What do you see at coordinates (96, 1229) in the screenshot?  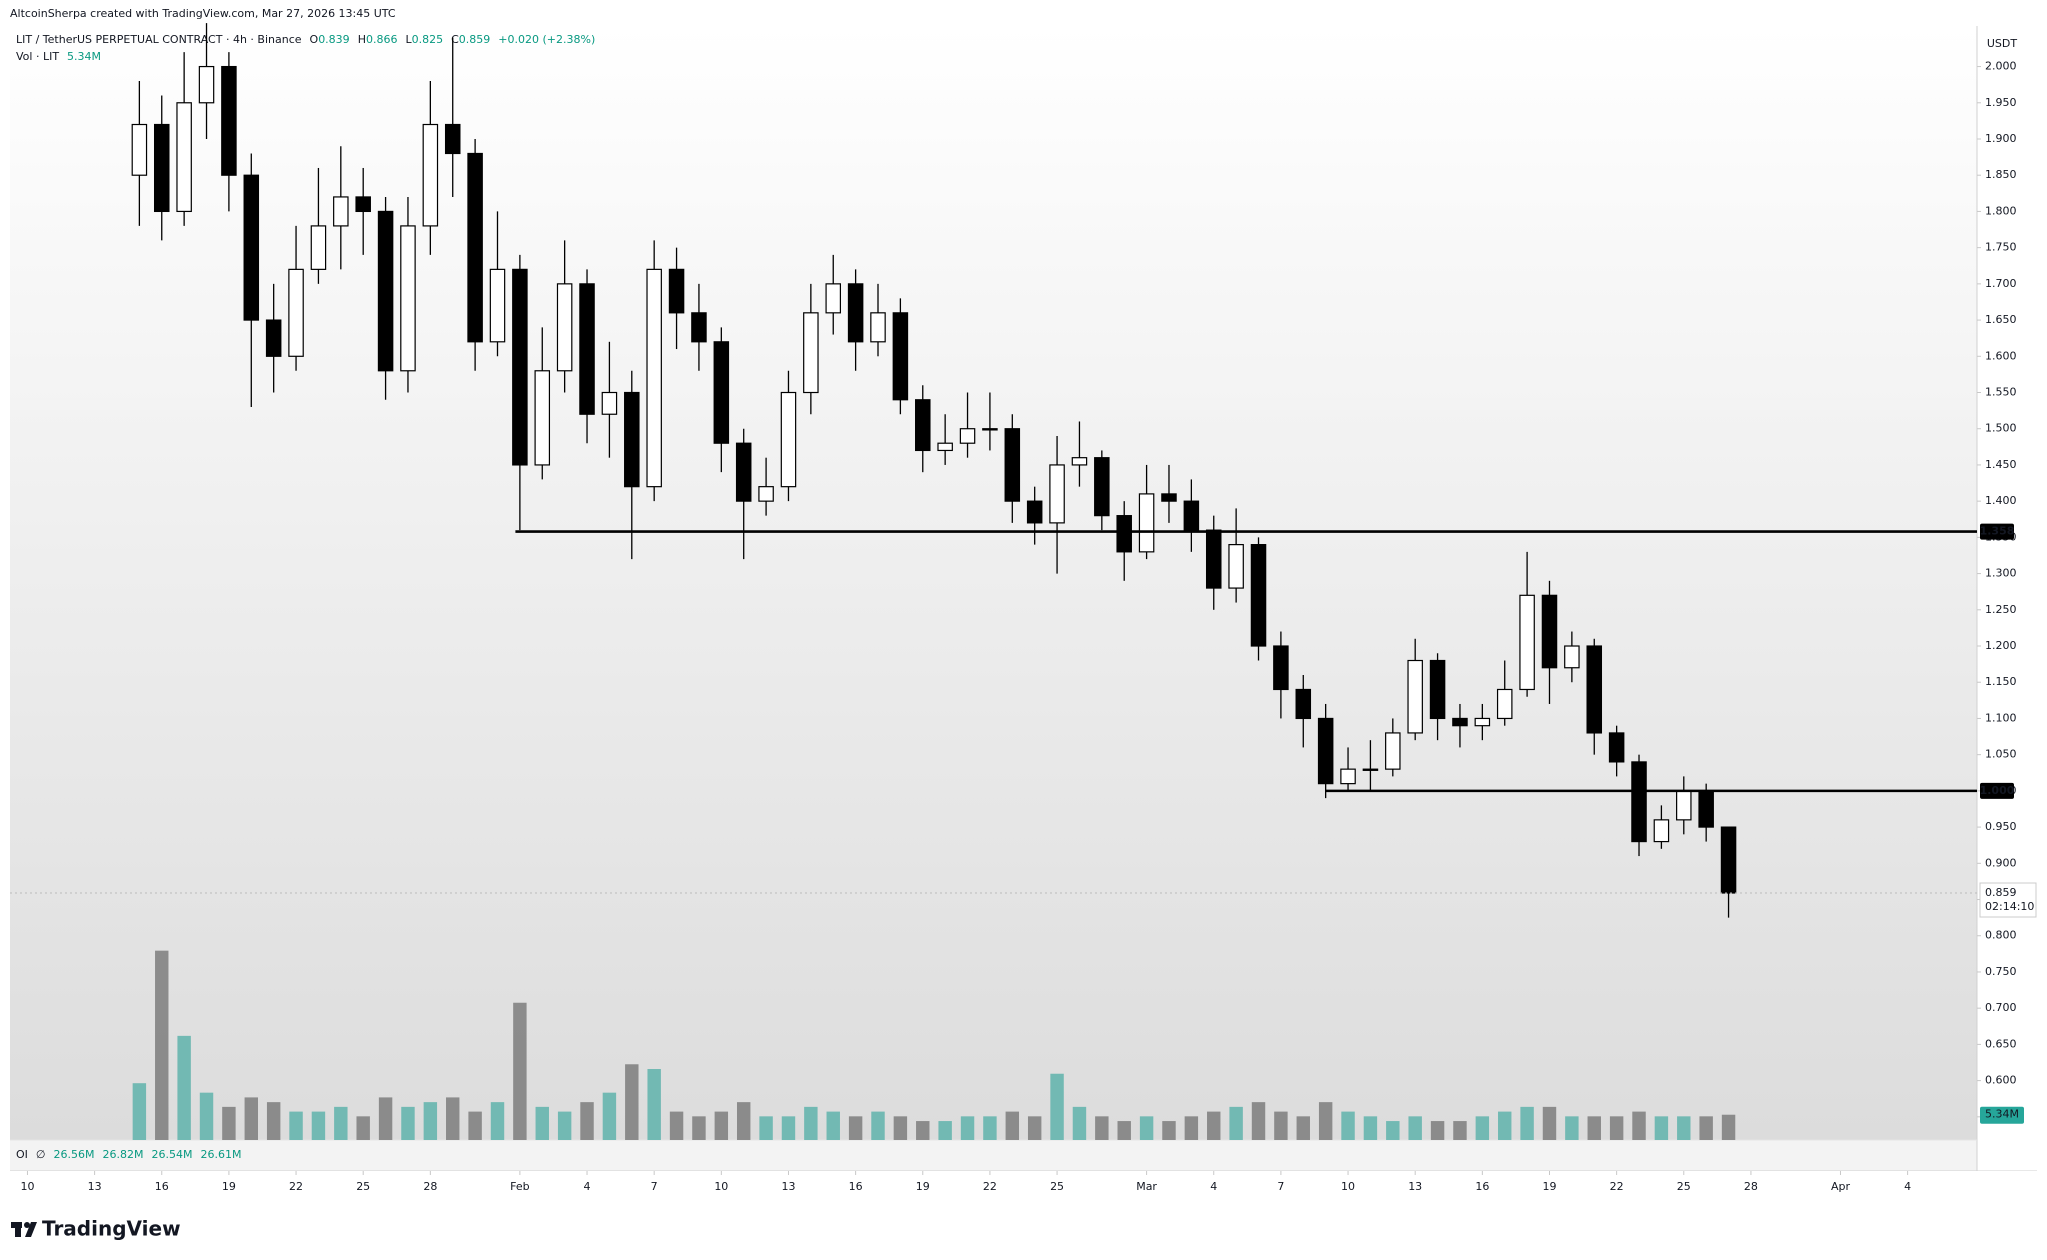 I see `logo: TradingView` at bounding box center [96, 1229].